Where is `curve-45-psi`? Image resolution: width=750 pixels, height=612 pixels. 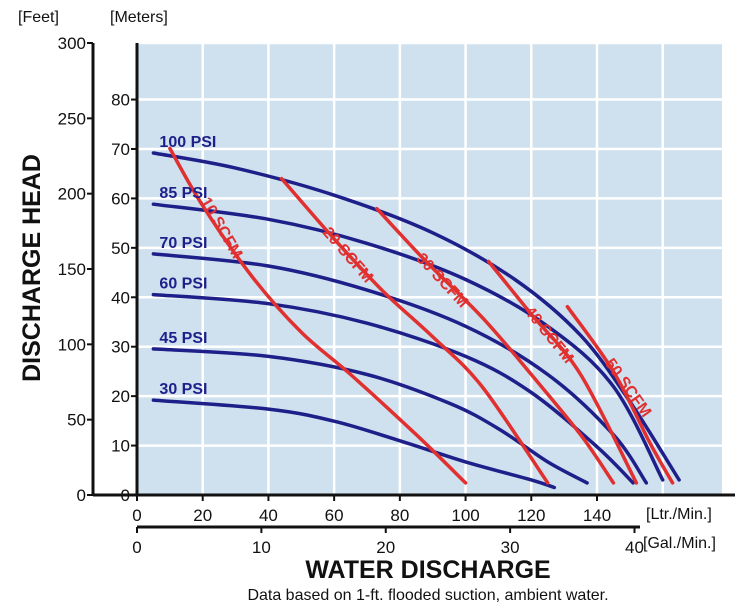 curve-45-psi is located at coordinates (370, 416).